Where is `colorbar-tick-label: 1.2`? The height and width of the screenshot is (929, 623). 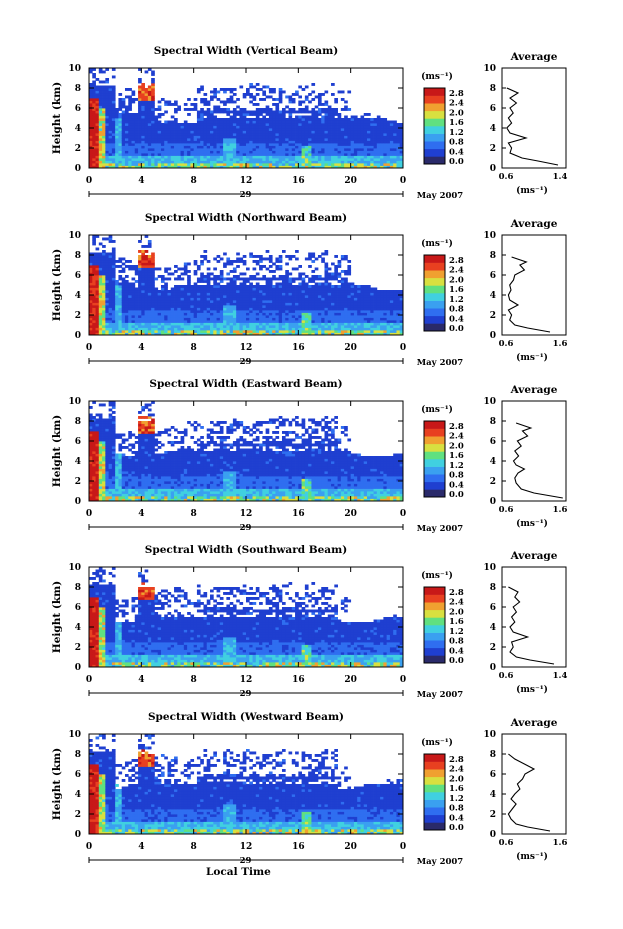
colorbar-tick-label: 1.2 is located at coordinates (456, 799).